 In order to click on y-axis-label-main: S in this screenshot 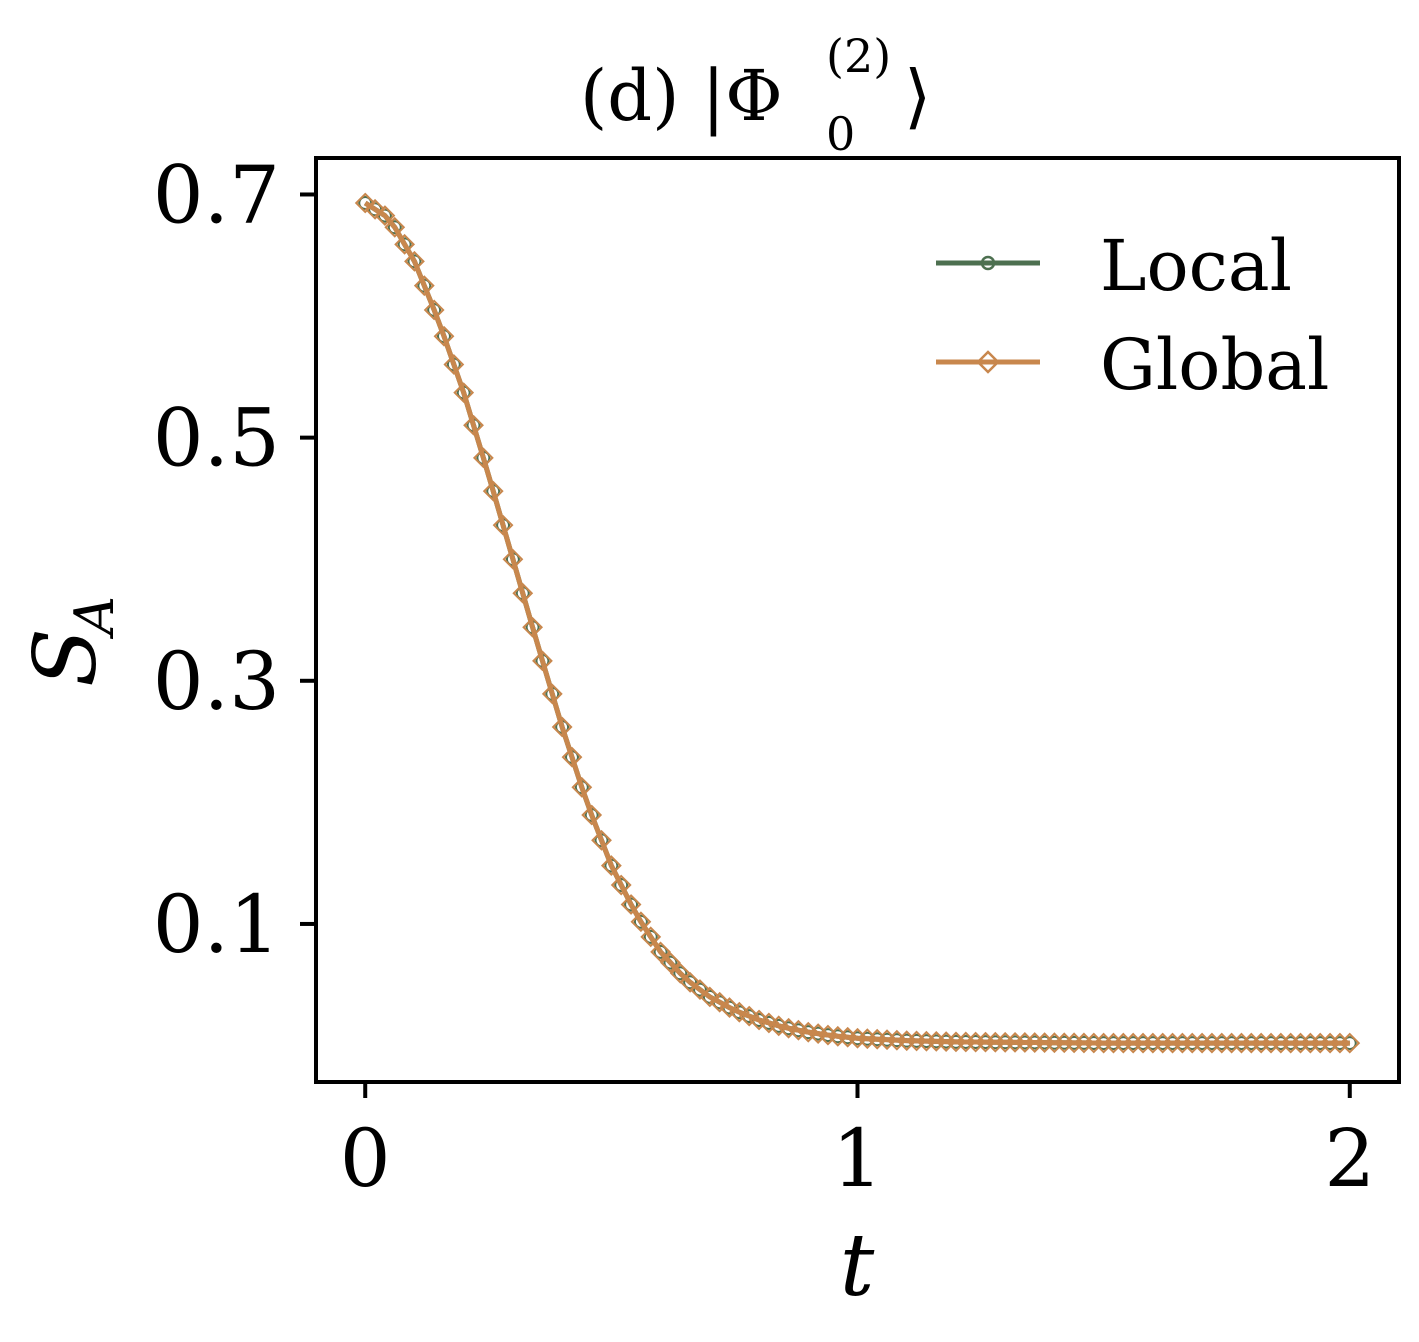, I will do `click(66, 657)`.